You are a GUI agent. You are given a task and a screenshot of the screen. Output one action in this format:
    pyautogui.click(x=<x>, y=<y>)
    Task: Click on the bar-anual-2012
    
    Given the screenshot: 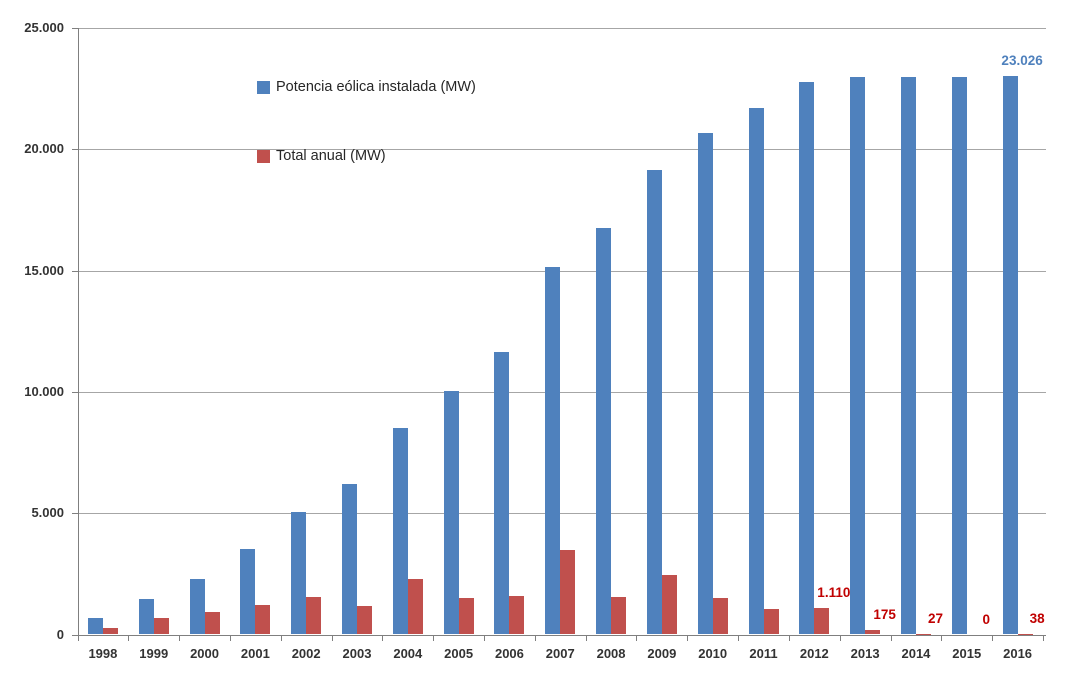 What is the action you would take?
    pyautogui.click(x=822, y=621)
    